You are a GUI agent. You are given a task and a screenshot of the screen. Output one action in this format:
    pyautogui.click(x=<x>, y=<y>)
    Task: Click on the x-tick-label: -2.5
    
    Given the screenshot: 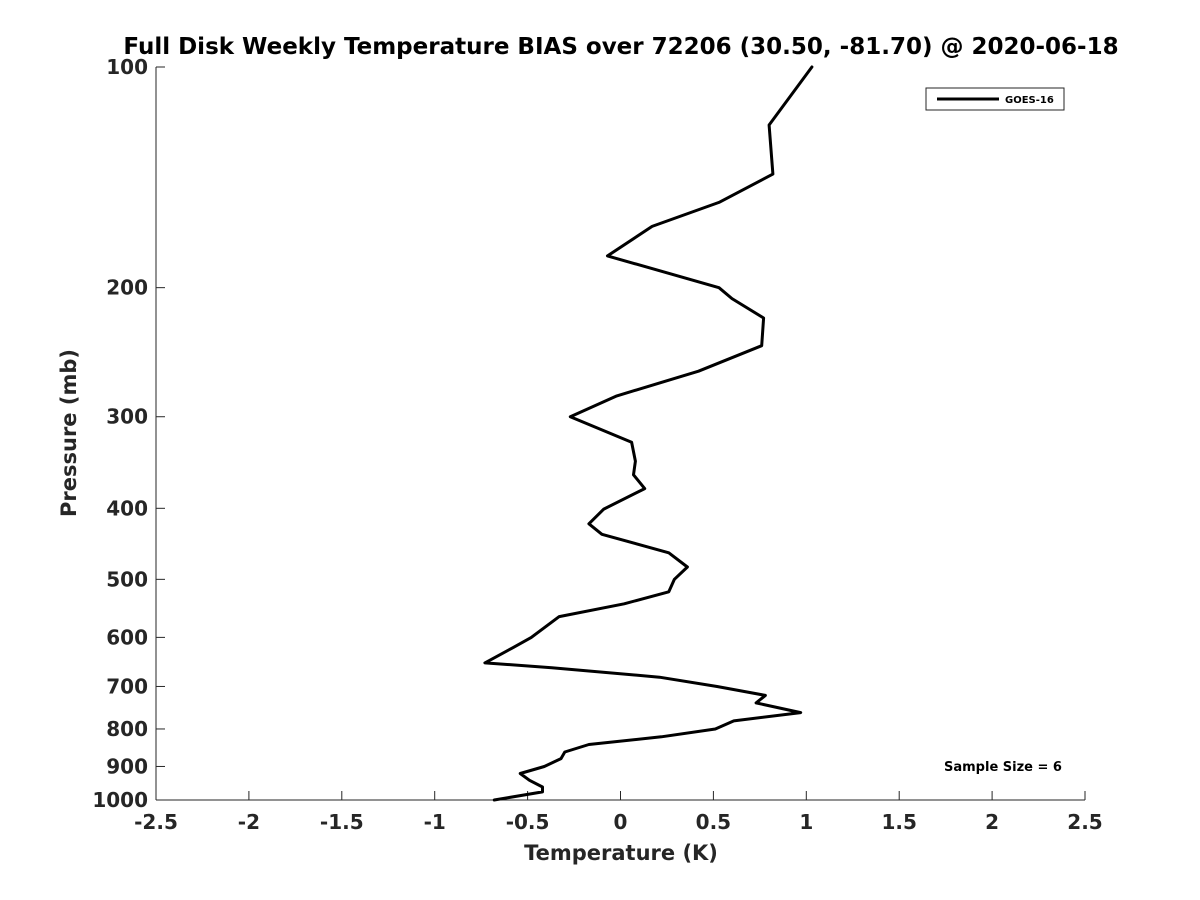 What is the action you would take?
    pyautogui.click(x=156, y=822)
    